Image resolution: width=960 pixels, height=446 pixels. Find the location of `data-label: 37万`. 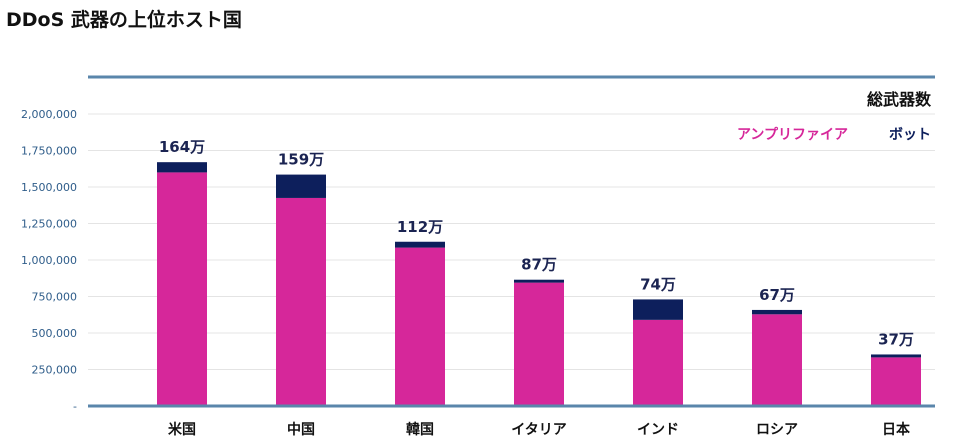

data-label: 37万 is located at coordinates (896, 339).